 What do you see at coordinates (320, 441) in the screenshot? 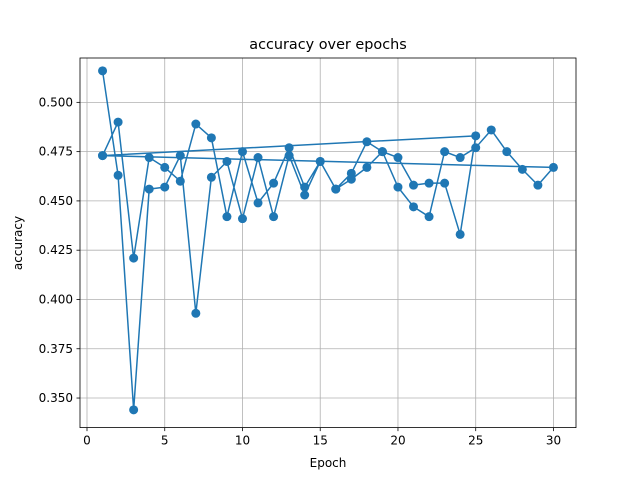
I see `x-tick-label: 15` at bounding box center [320, 441].